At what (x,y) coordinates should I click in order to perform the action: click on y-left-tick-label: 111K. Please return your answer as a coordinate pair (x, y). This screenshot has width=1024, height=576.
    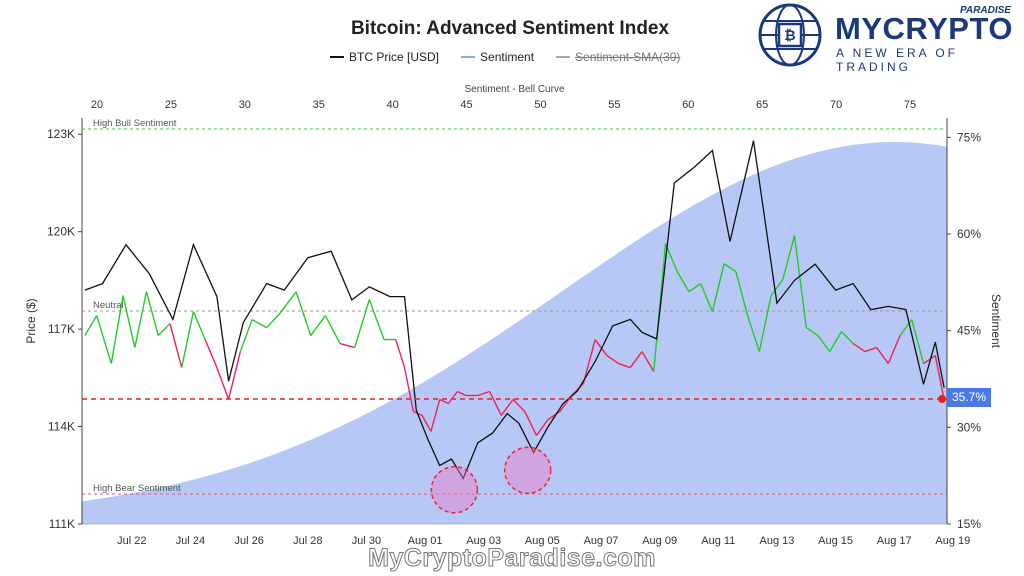
    Looking at the image, I should click on (62, 524).